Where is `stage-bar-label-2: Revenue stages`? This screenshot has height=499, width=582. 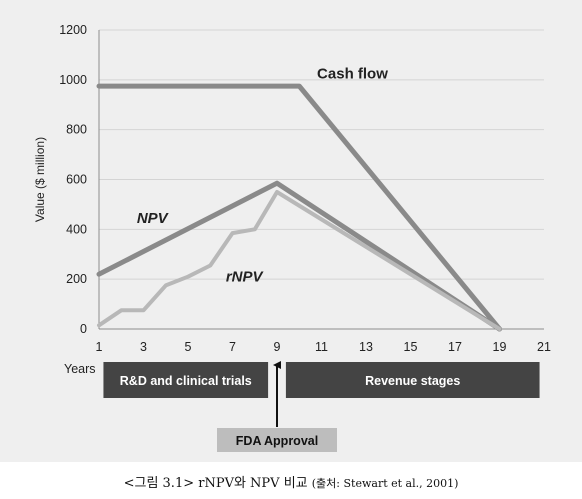
stage-bar-label-2: Revenue stages is located at coordinates (412, 381).